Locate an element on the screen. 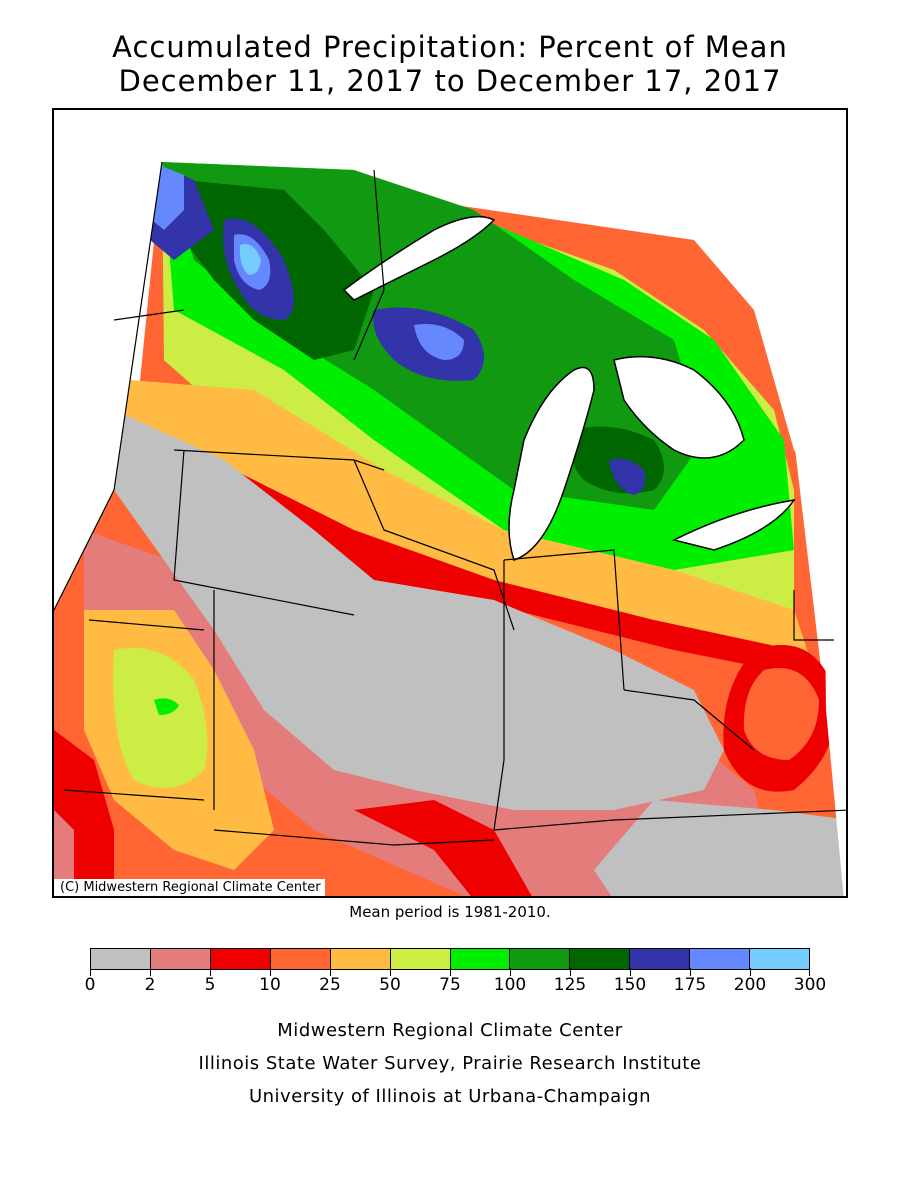  legend-break-label: 100 is located at coordinates (510, 985).